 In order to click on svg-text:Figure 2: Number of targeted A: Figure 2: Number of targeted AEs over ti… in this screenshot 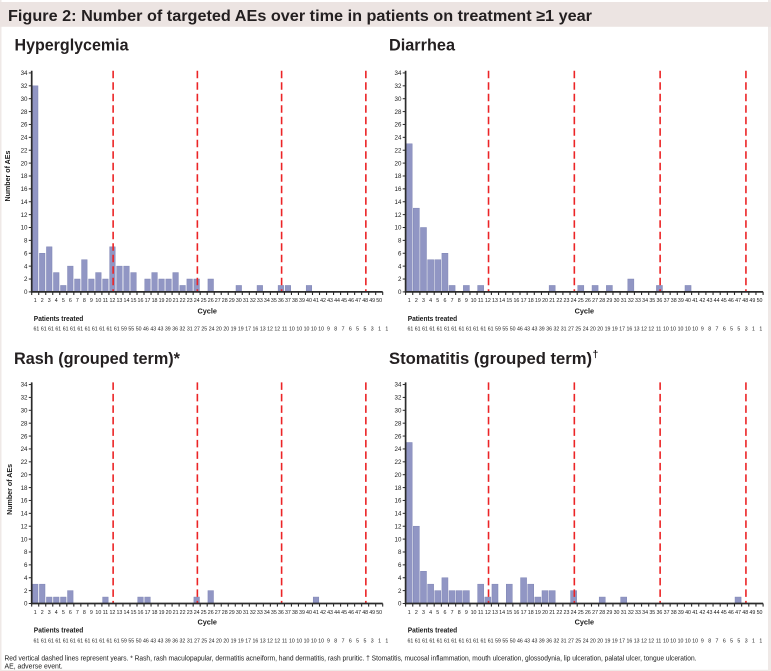, I will do `click(300, 16)`.